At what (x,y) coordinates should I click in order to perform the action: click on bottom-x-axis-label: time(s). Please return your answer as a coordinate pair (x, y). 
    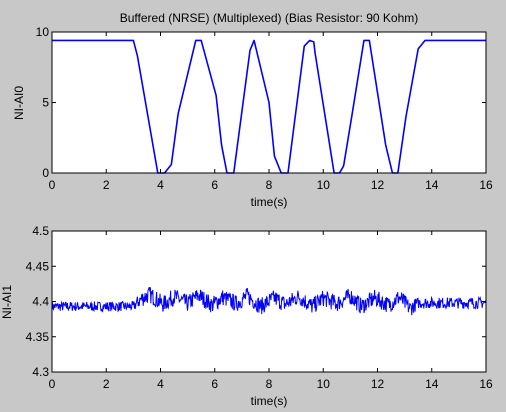
    Looking at the image, I should click on (269, 401).